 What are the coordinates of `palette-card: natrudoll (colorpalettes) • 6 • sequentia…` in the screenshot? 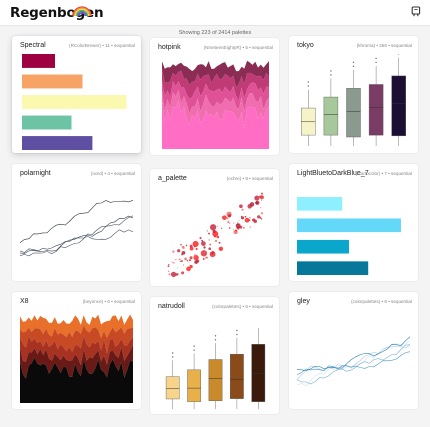 It's located at (214, 355).